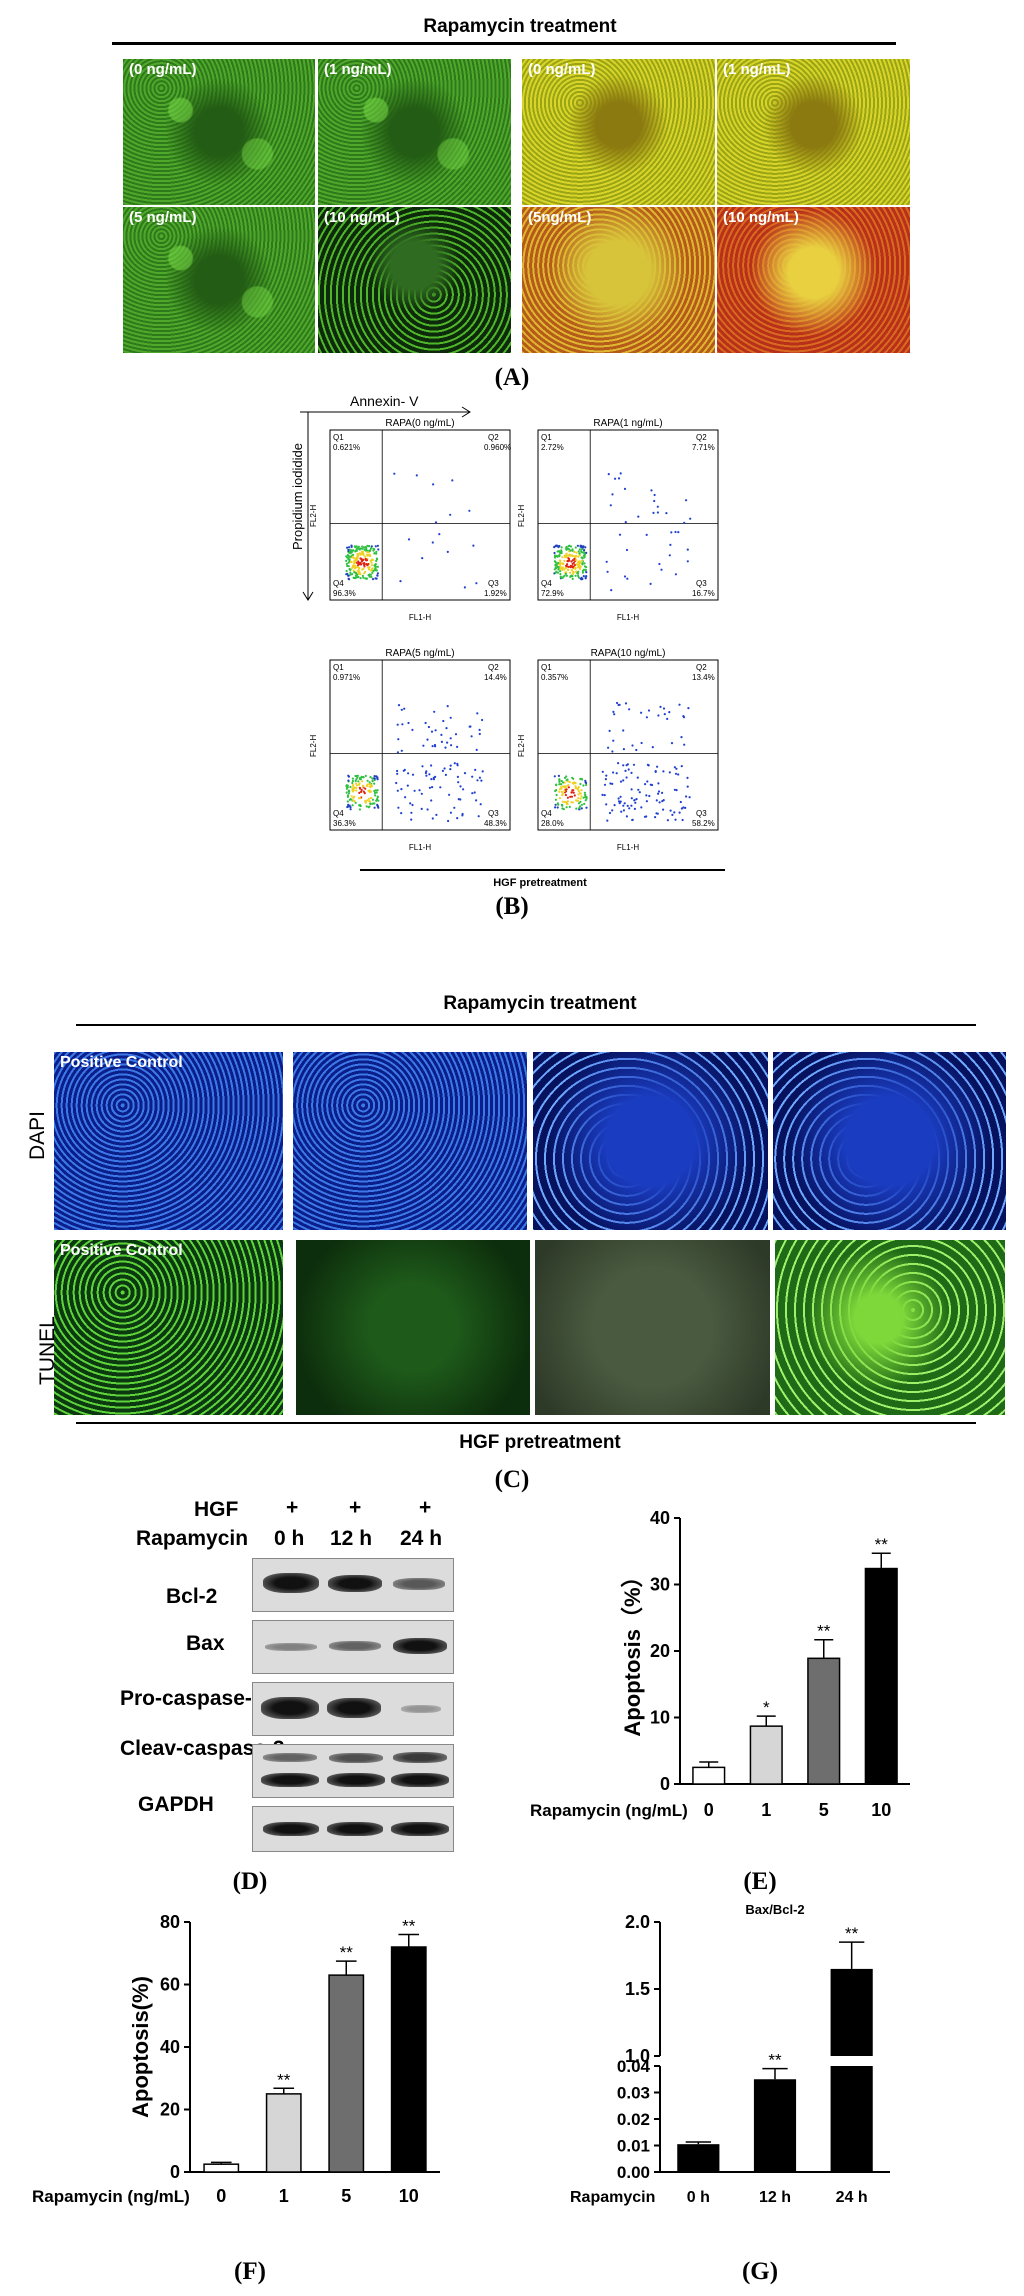 The height and width of the screenshot is (2296, 1024). Describe the element at coordinates (632, 1650) in the screenshot. I see `y-axis-title: Apoptosis（%）` at that location.